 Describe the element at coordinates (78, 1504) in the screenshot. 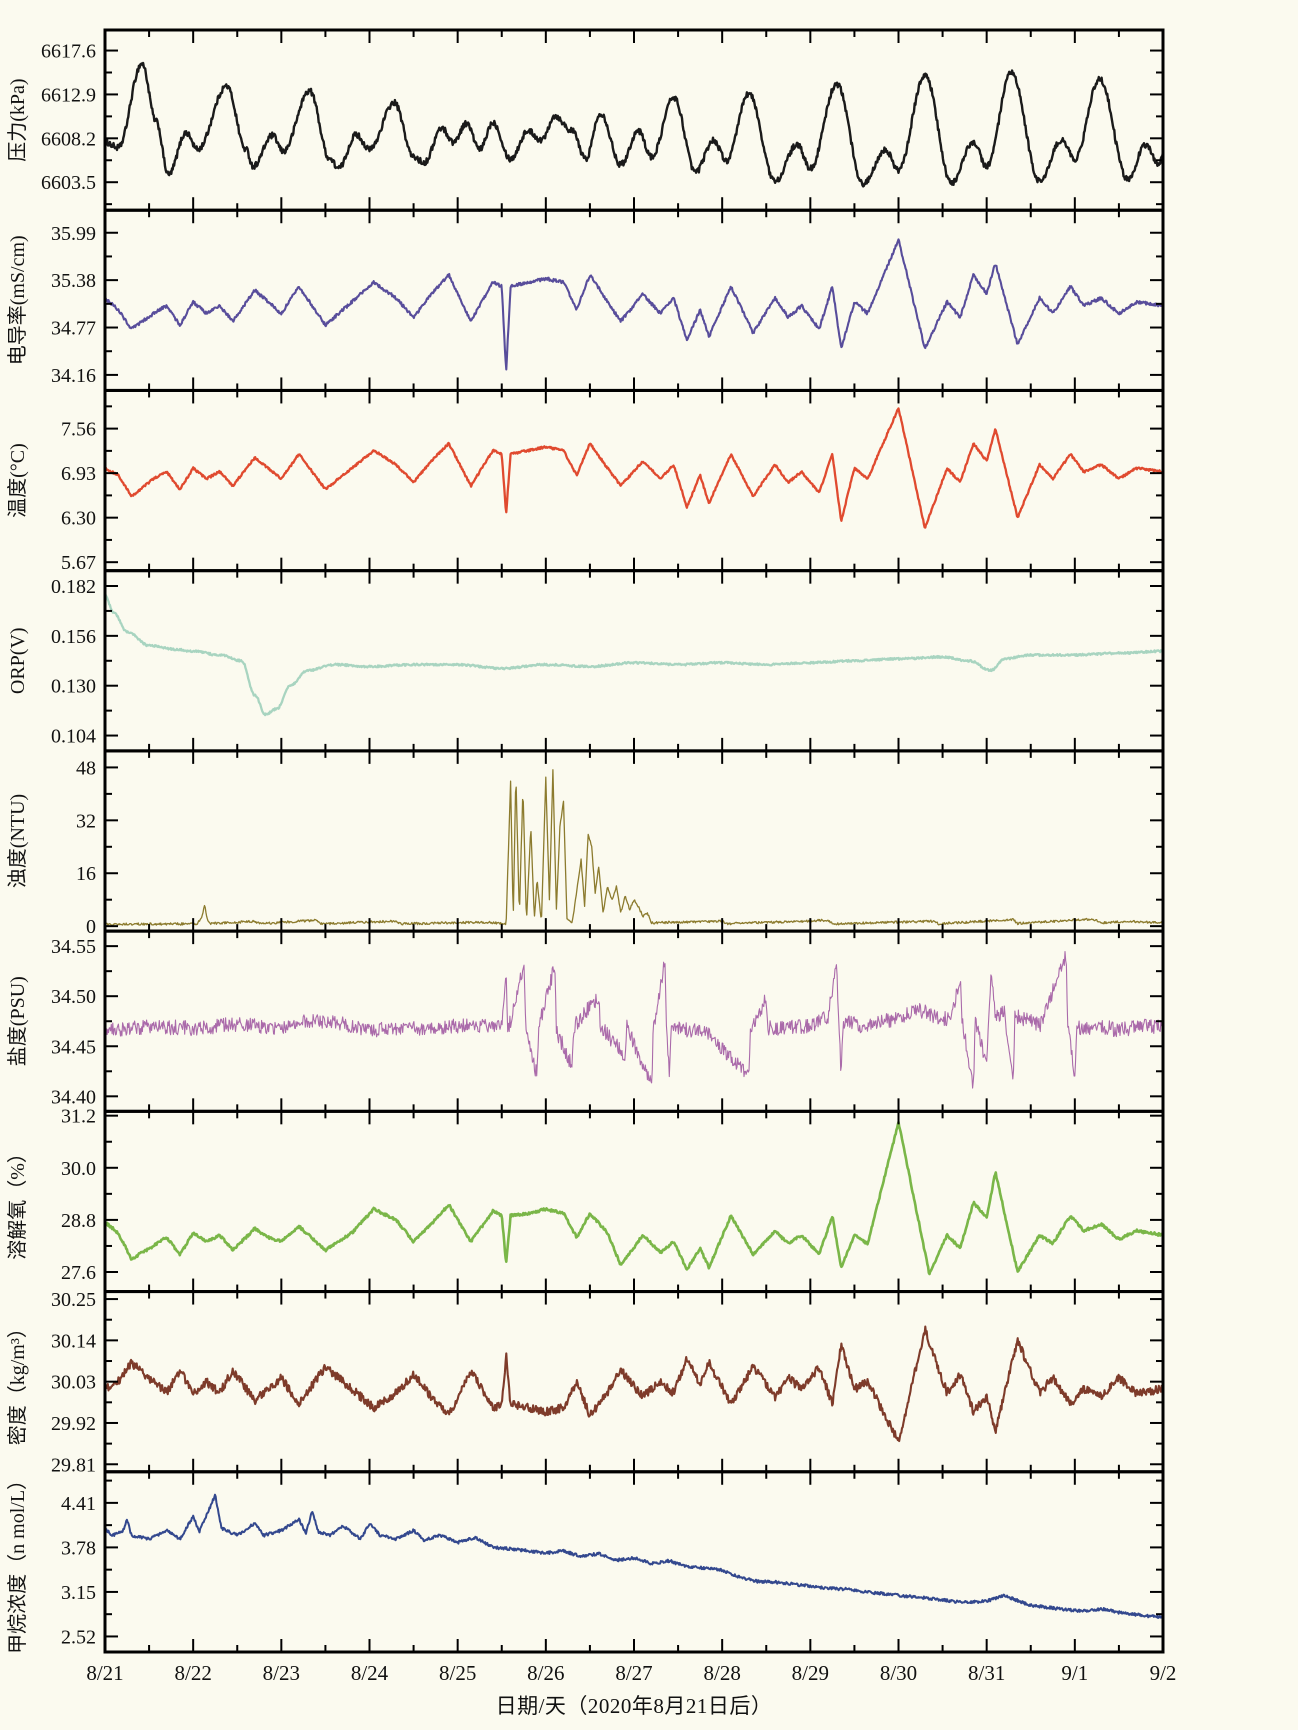

I see `y-tick-label: 4.41` at that location.